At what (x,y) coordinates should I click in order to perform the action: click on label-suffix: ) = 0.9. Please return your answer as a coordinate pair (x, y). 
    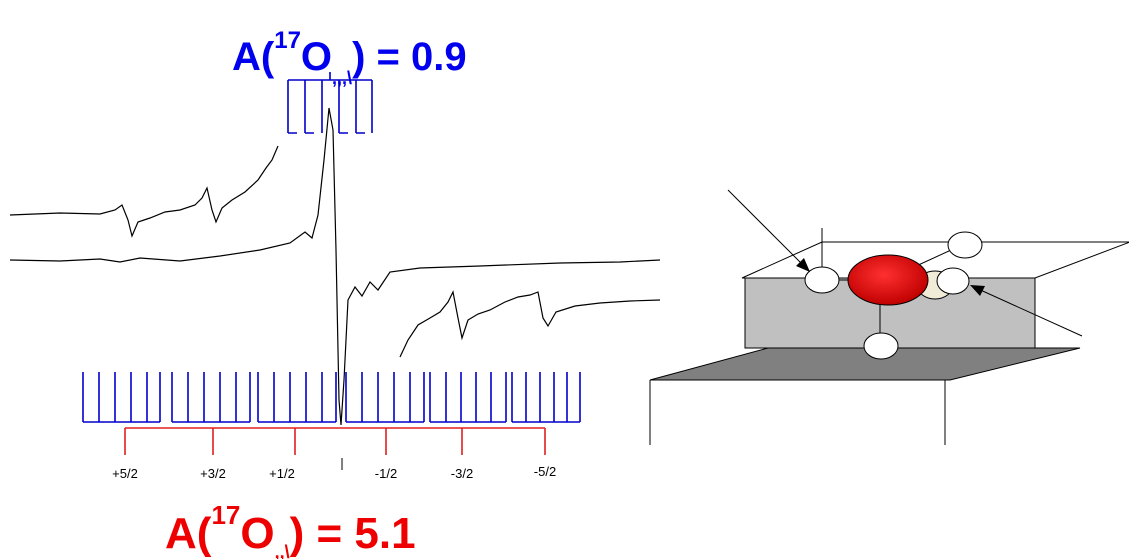
    Looking at the image, I should click on (409, 57).